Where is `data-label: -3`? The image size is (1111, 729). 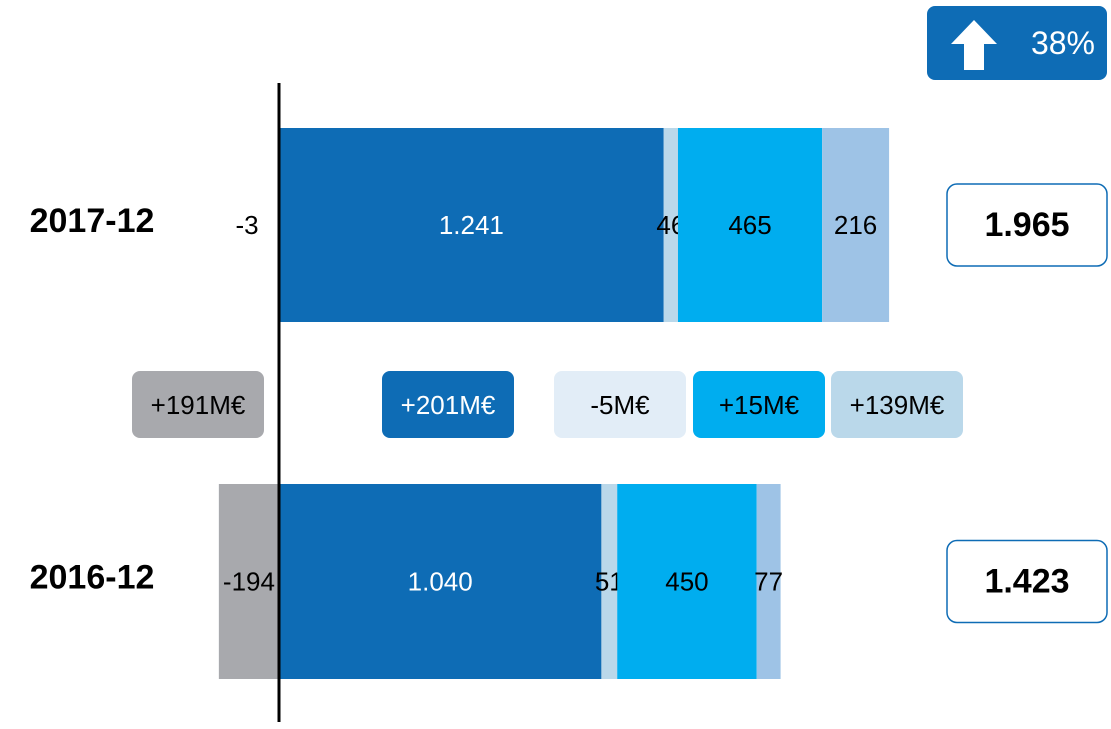 data-label: -3 is located at coordinates (246, 225).